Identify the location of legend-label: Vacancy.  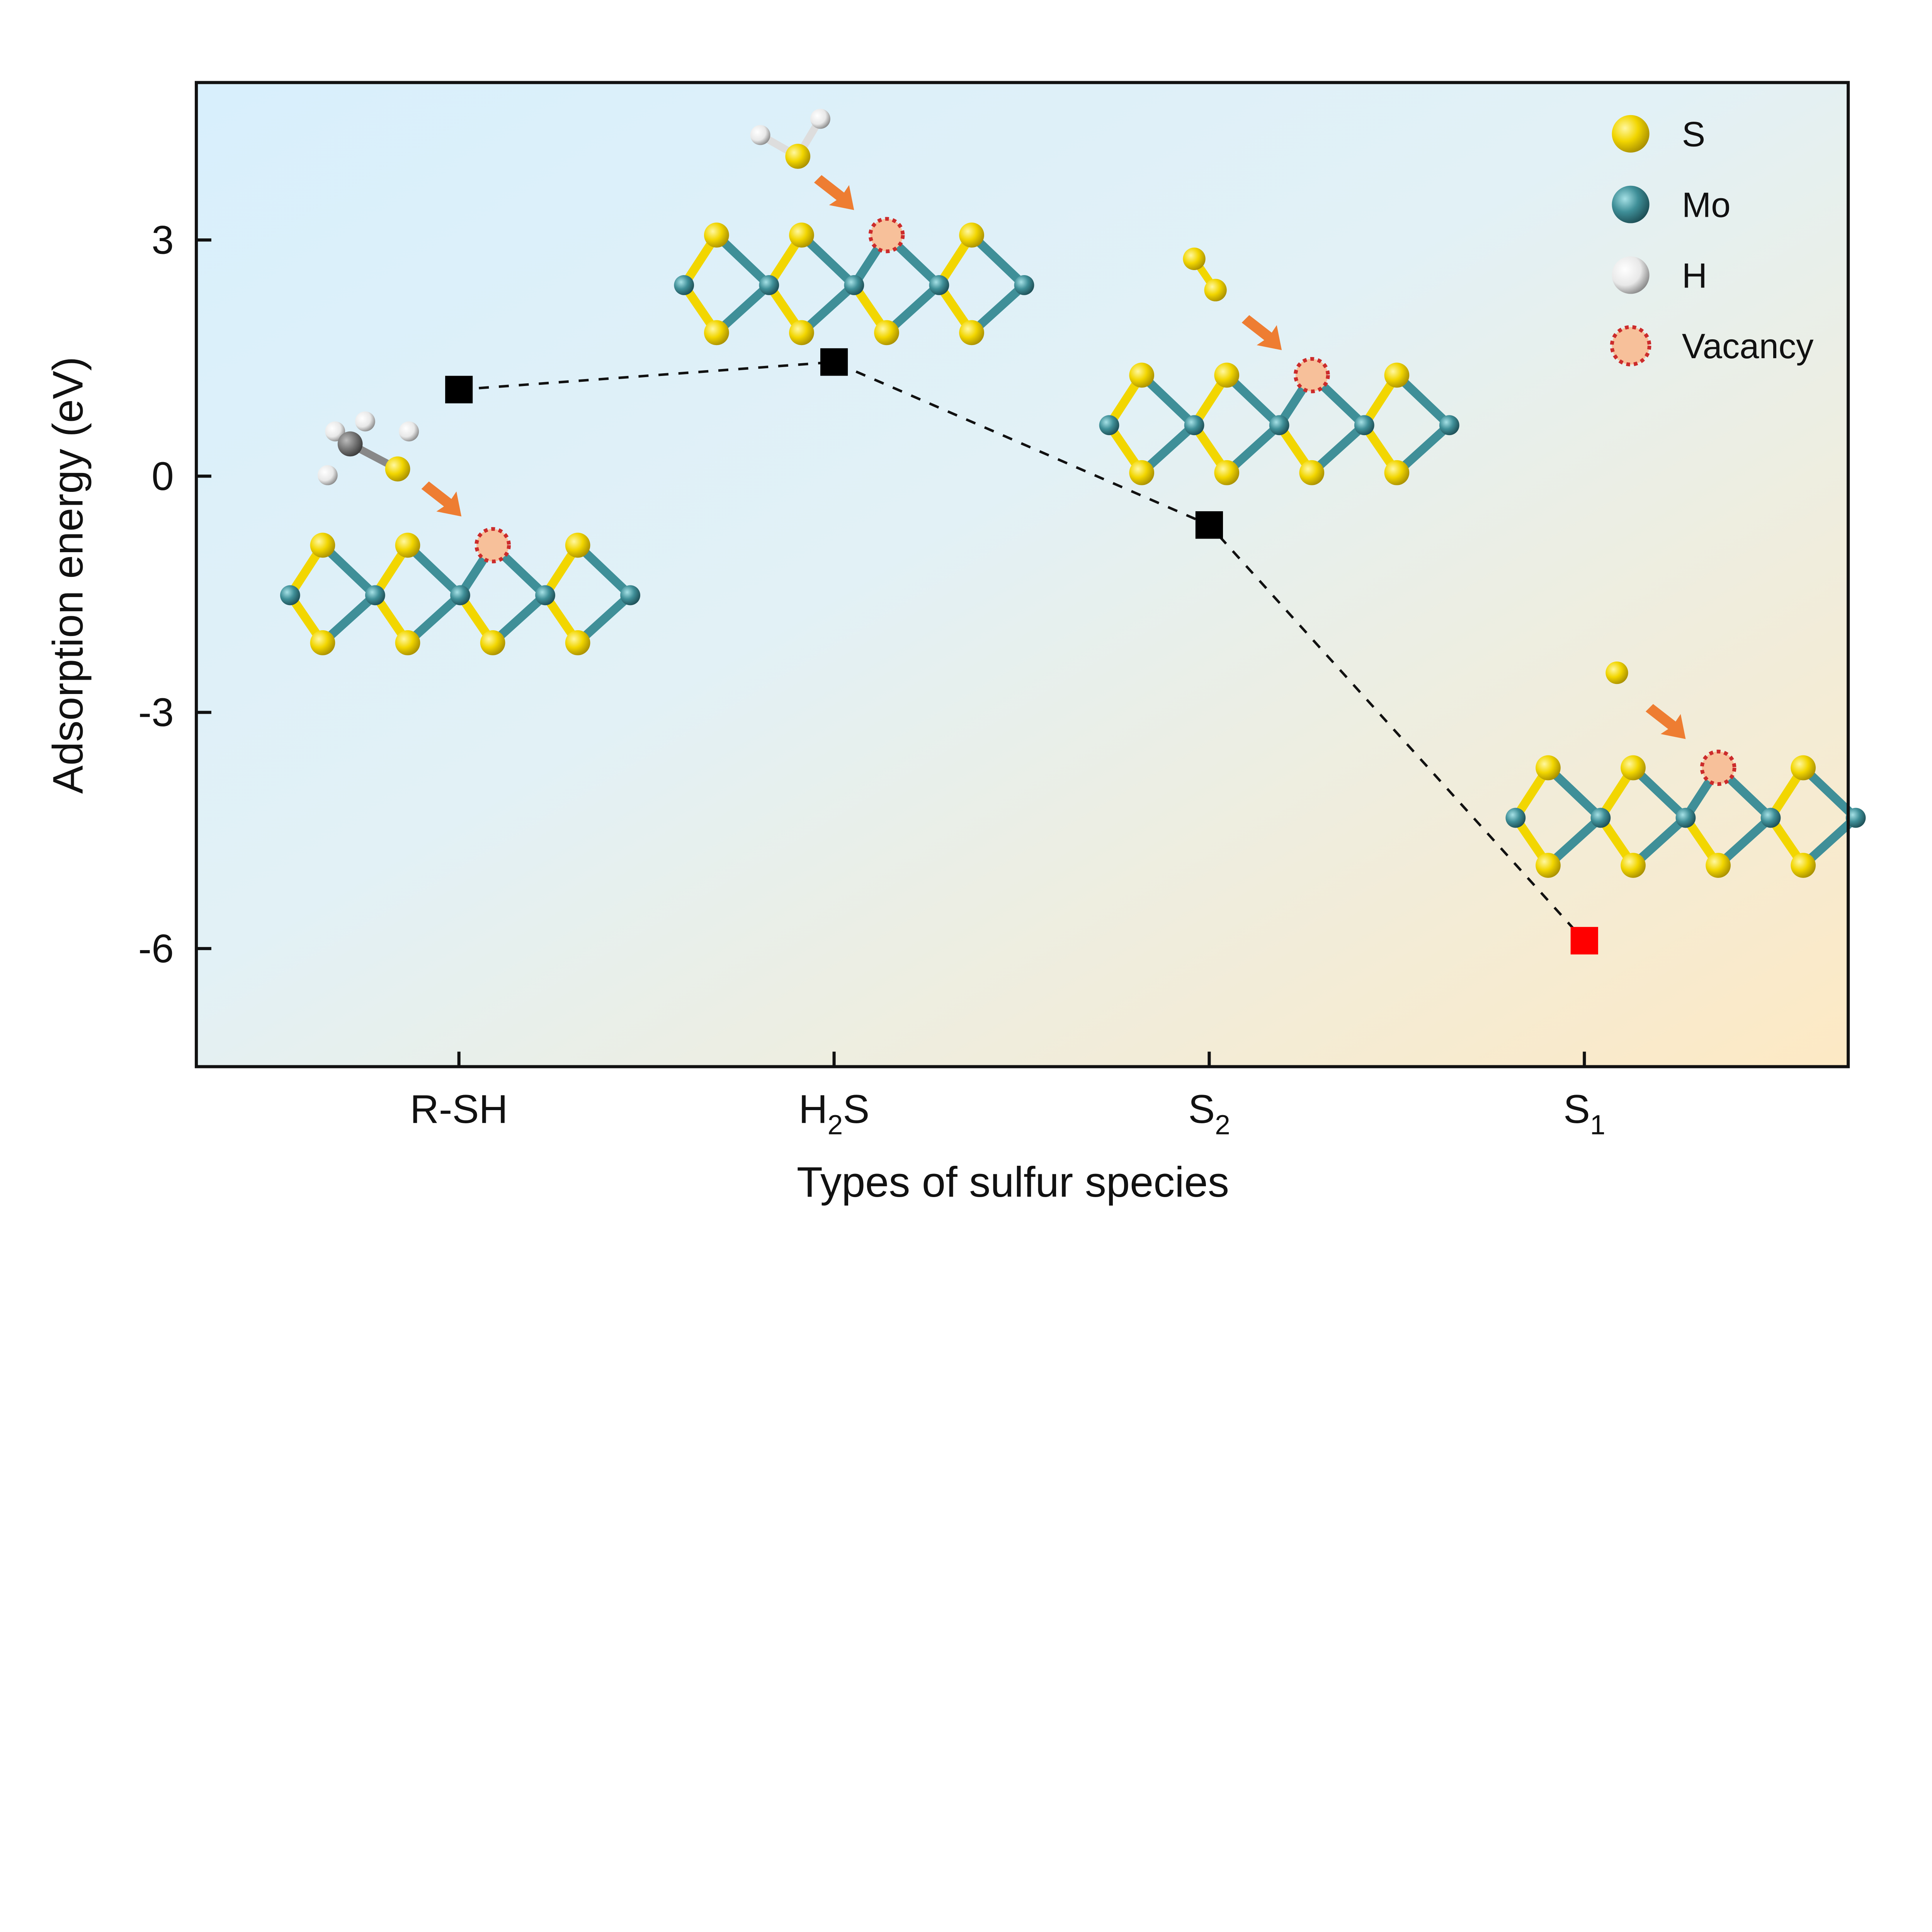
(1748, 346).